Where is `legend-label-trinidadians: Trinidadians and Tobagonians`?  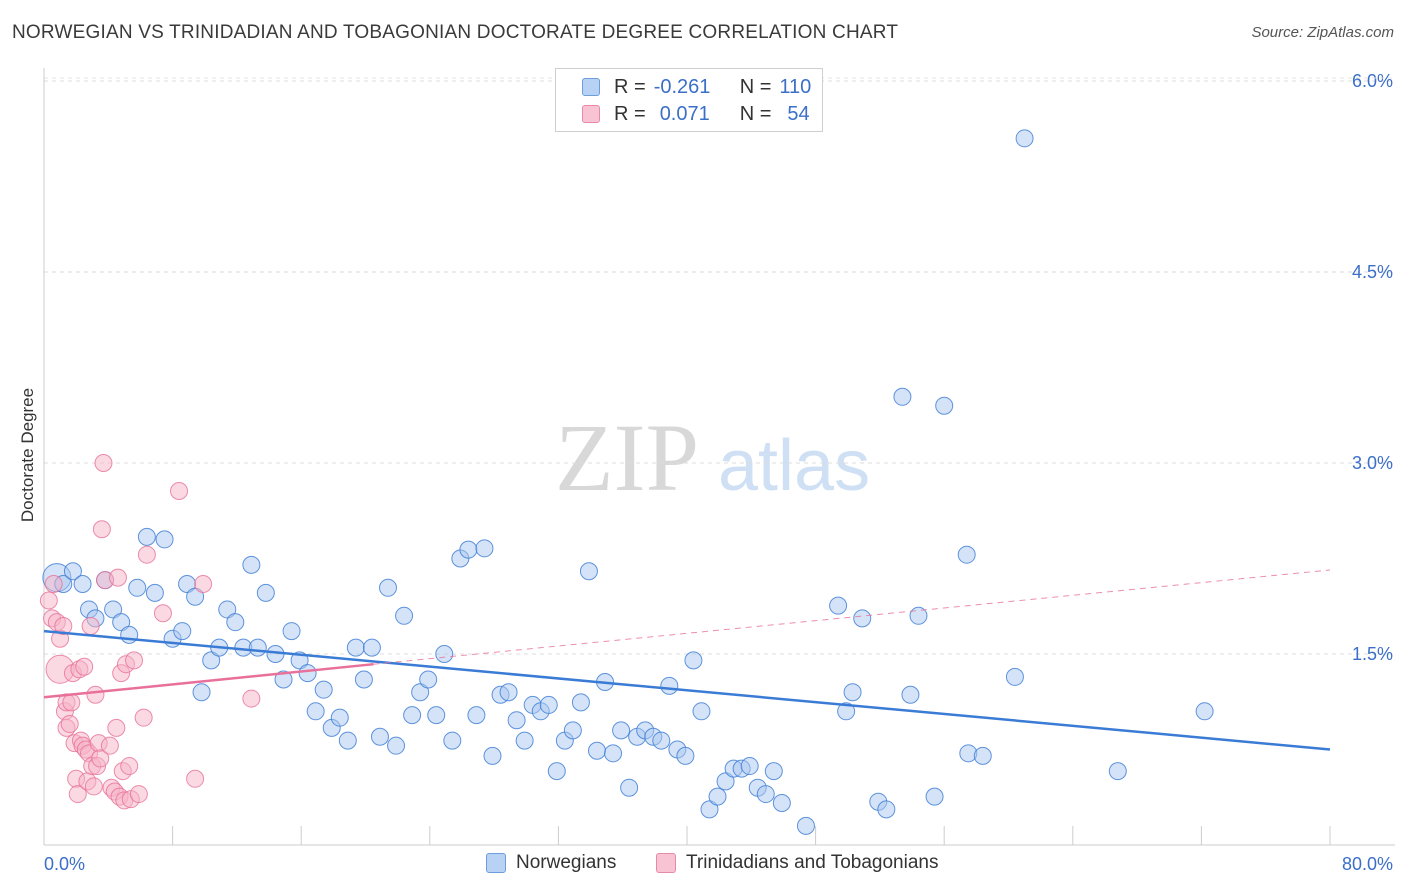 legend-label-trinidadians: Trinidadians and Tobagonians is located at coordinates (812, 862).